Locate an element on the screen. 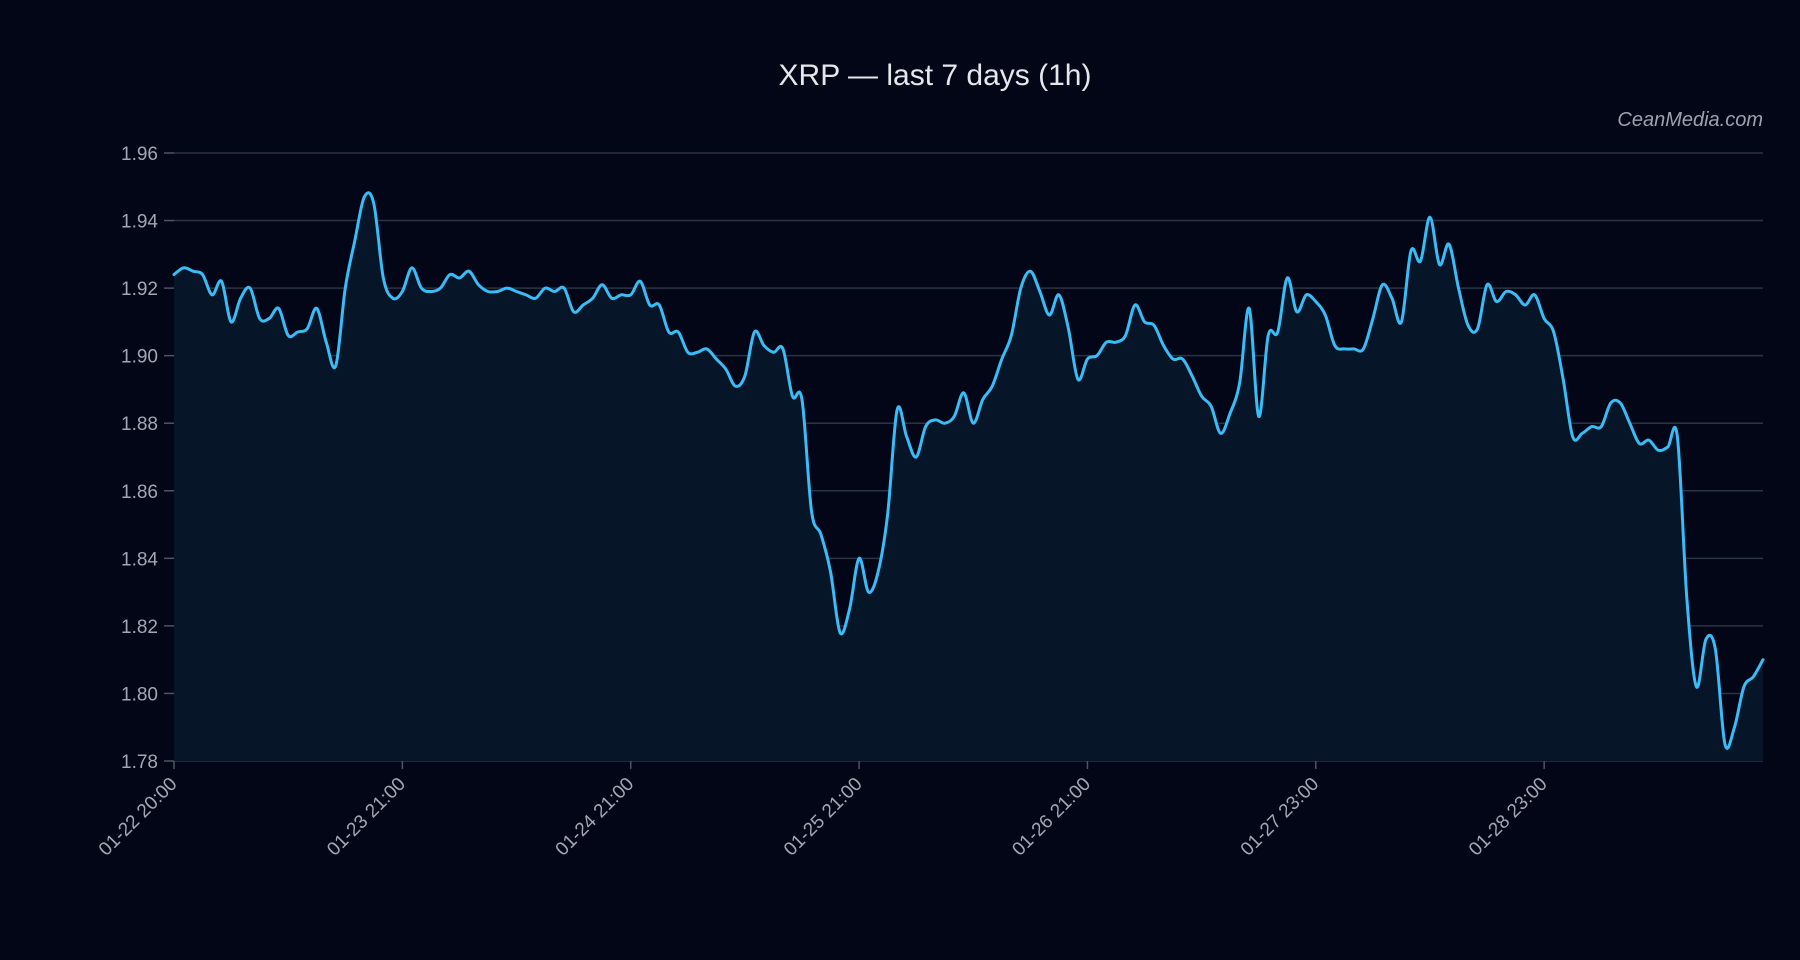  y-tick-label: 1.82 is located at coordinates (139, 627).